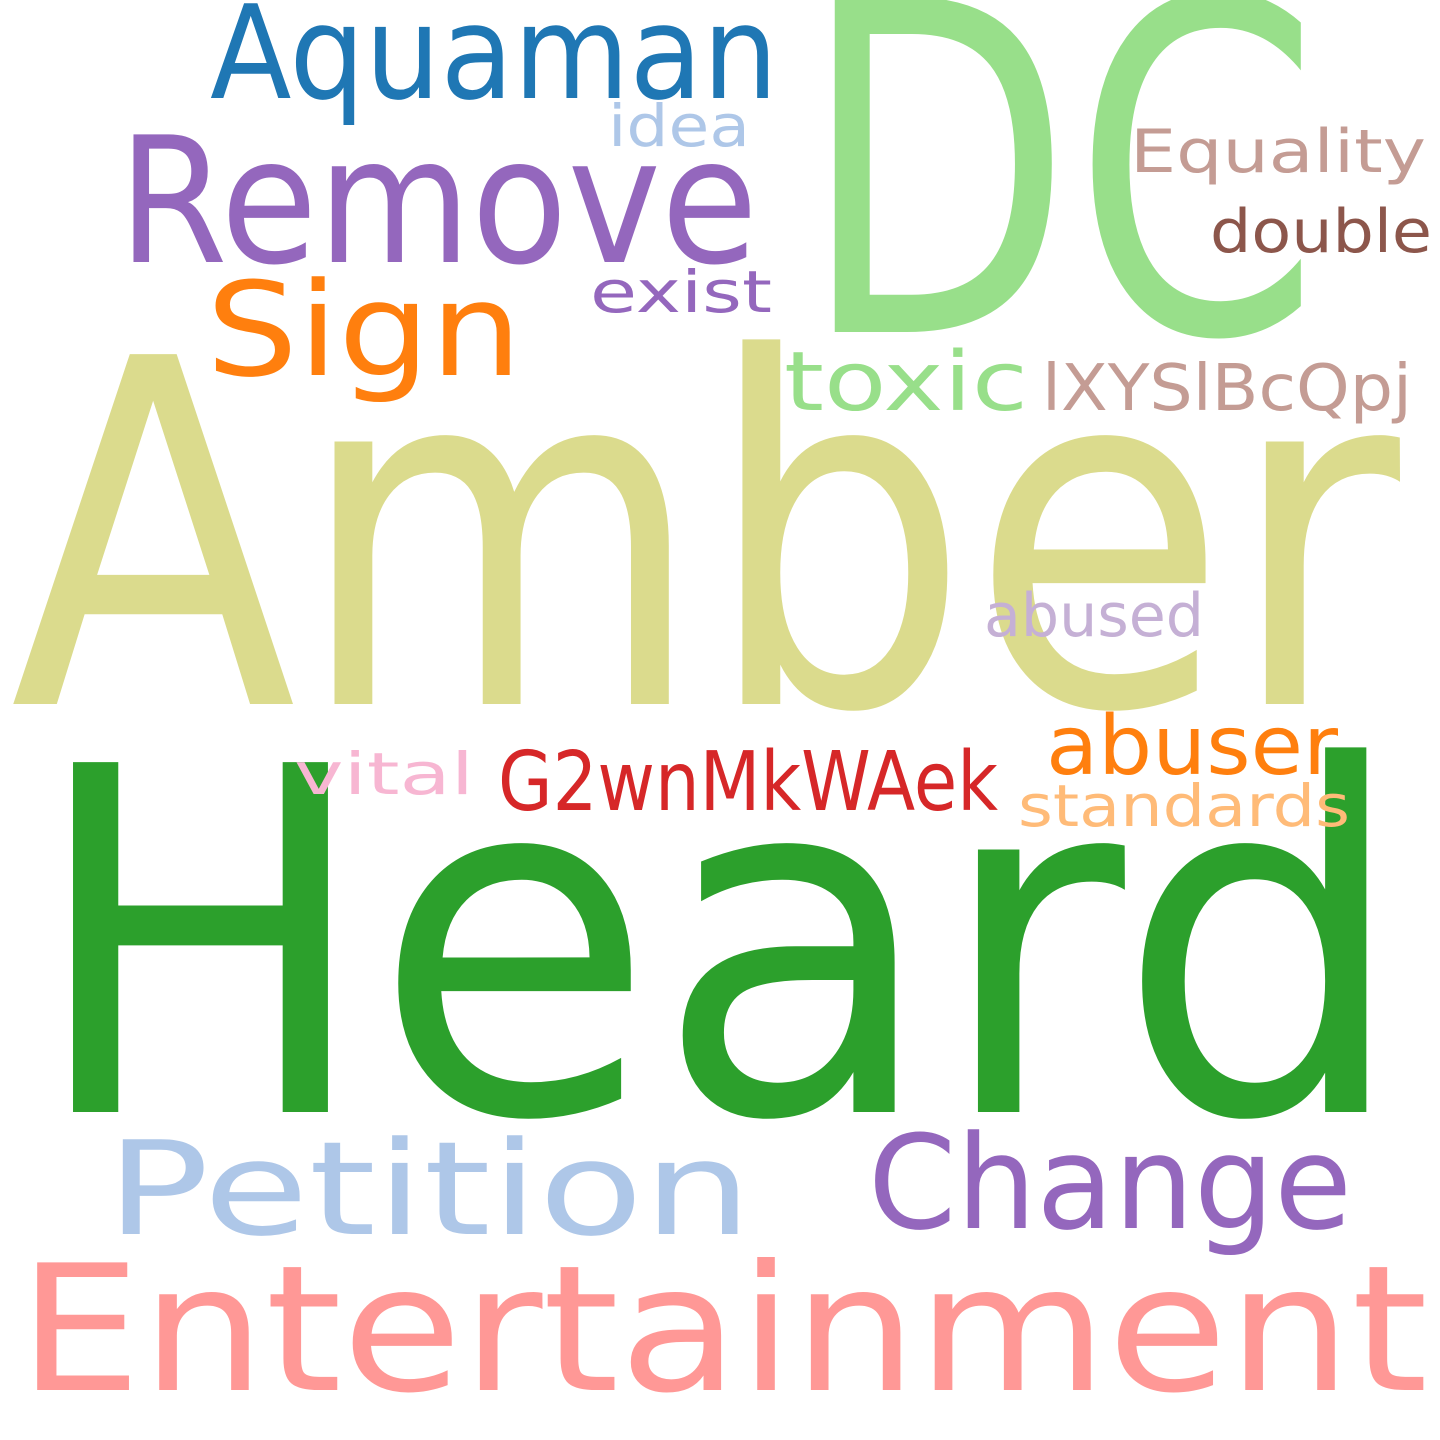 The image size is (1440, 1440). What do you see at coordinates (384, 774) in the screenshot?
I see `word-vital: vital` at bounding box center [384, 774].